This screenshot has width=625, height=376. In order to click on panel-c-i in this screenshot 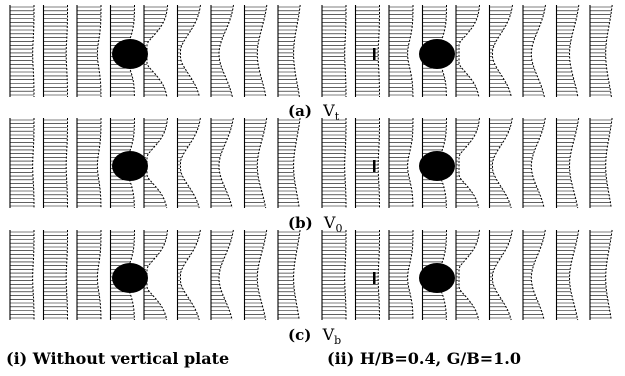, I will do `click(155, 275)`.